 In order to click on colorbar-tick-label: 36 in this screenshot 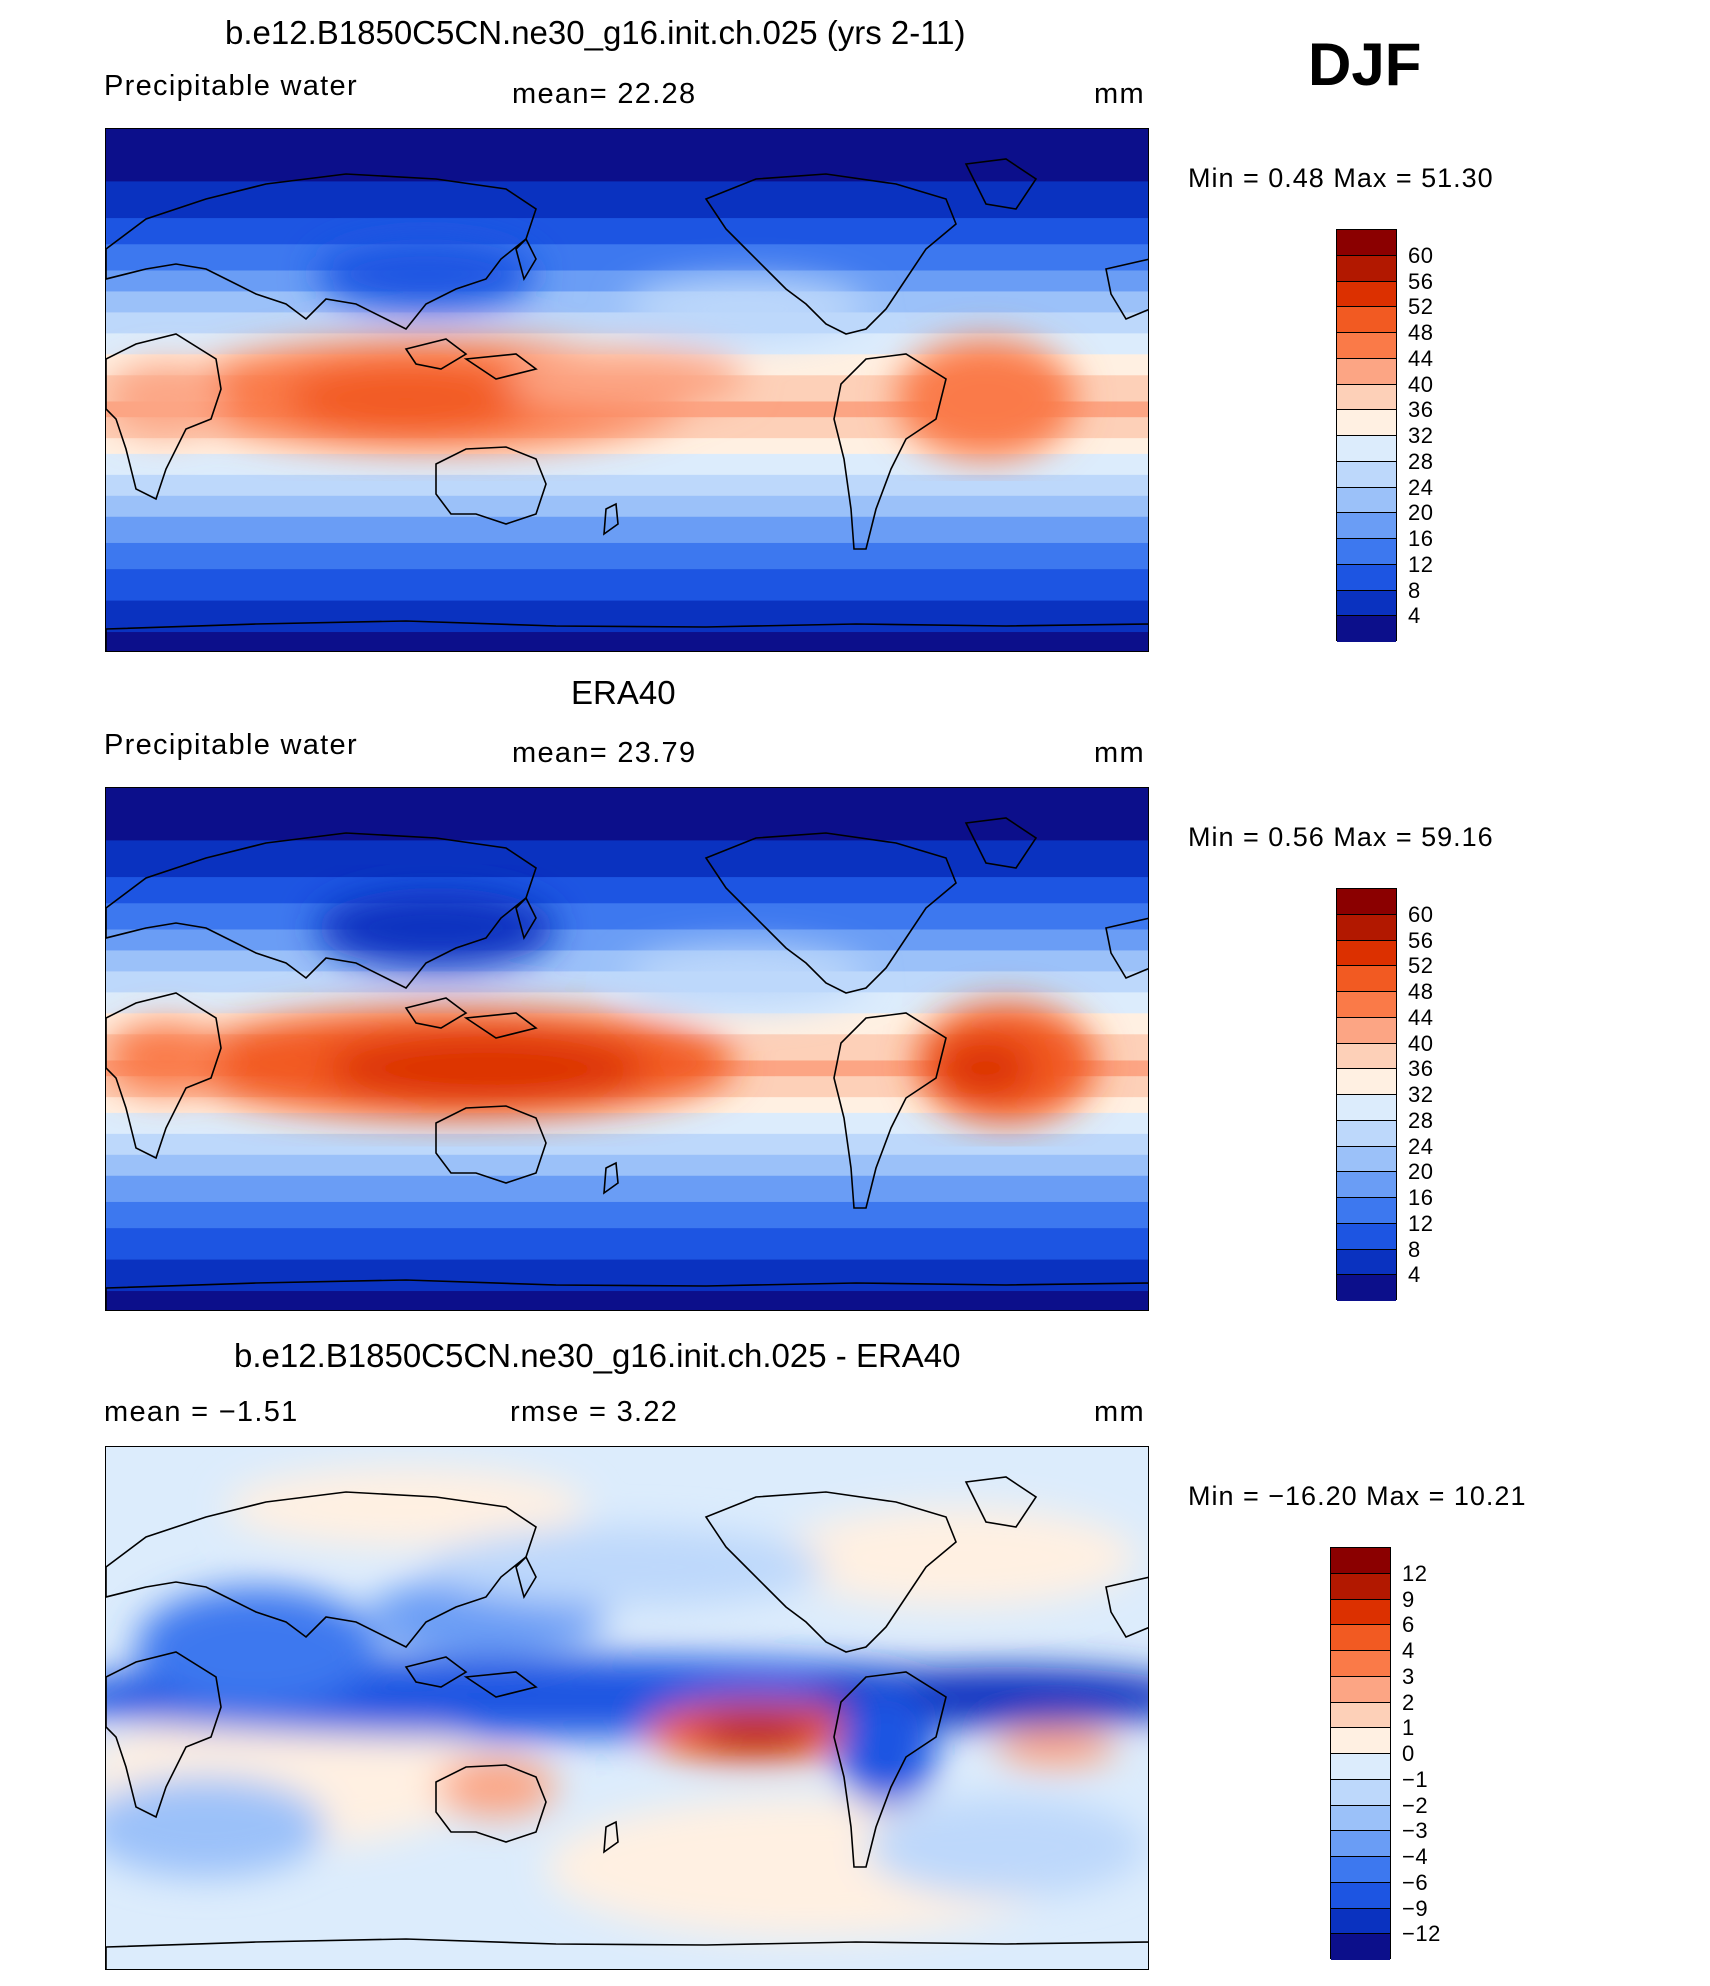, I will do `click(1421, 1069)`.